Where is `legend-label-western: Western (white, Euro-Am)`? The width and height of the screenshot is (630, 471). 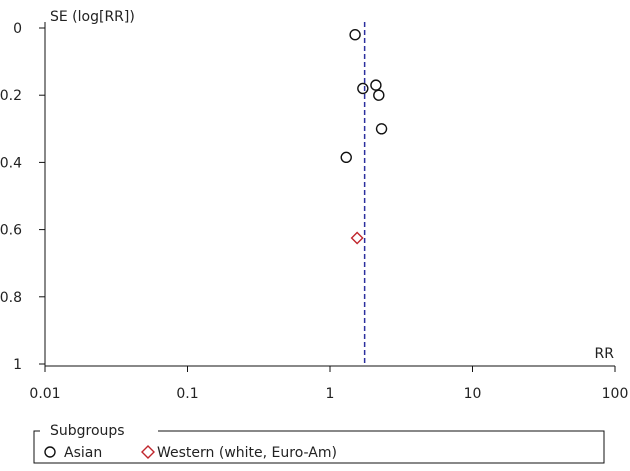
legend-label-western: Western (white, Euro-Am) is located at coordinates (247, 453).